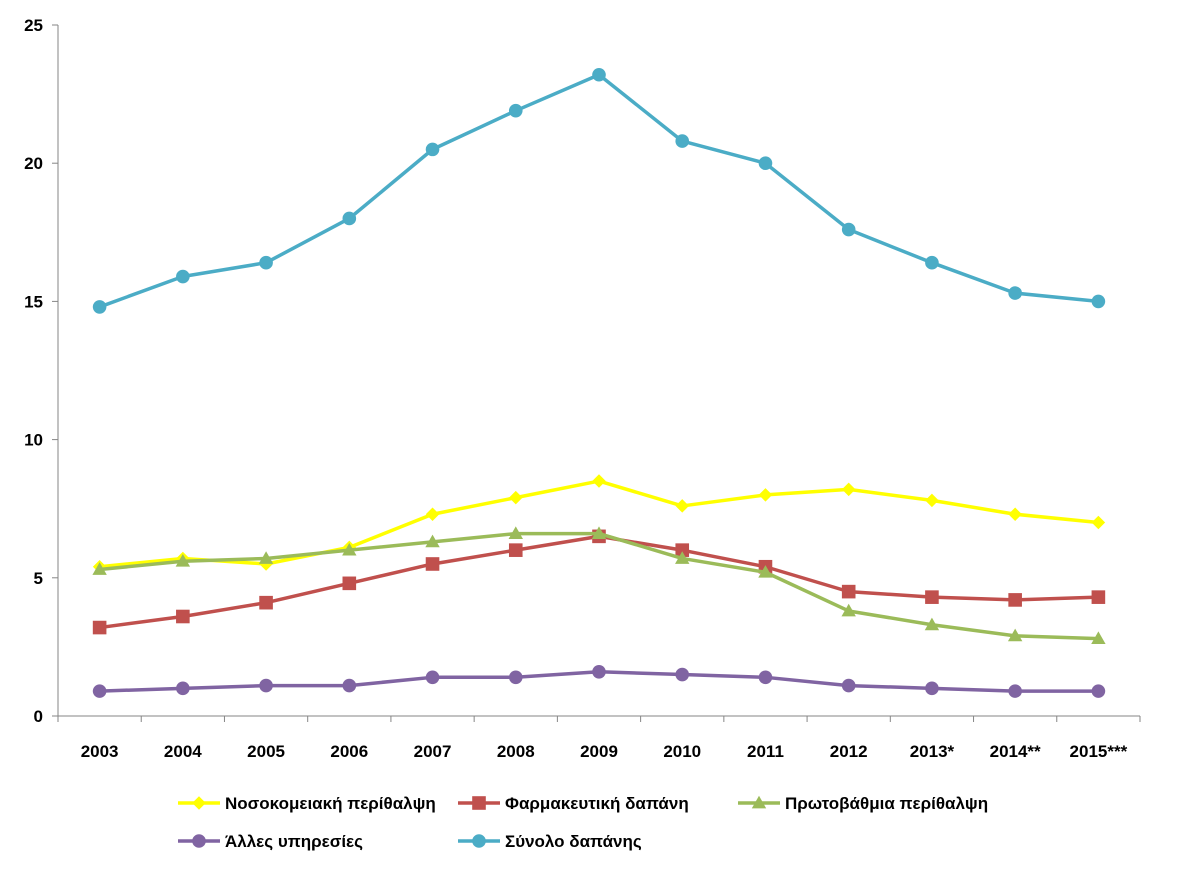 The height and width of the screenshot is (870, 1186). Describe the element at coordinates (330, 803) in the screenshot. I see `legend-label: Νοσοκομειακή περίθαλψη` at that location.